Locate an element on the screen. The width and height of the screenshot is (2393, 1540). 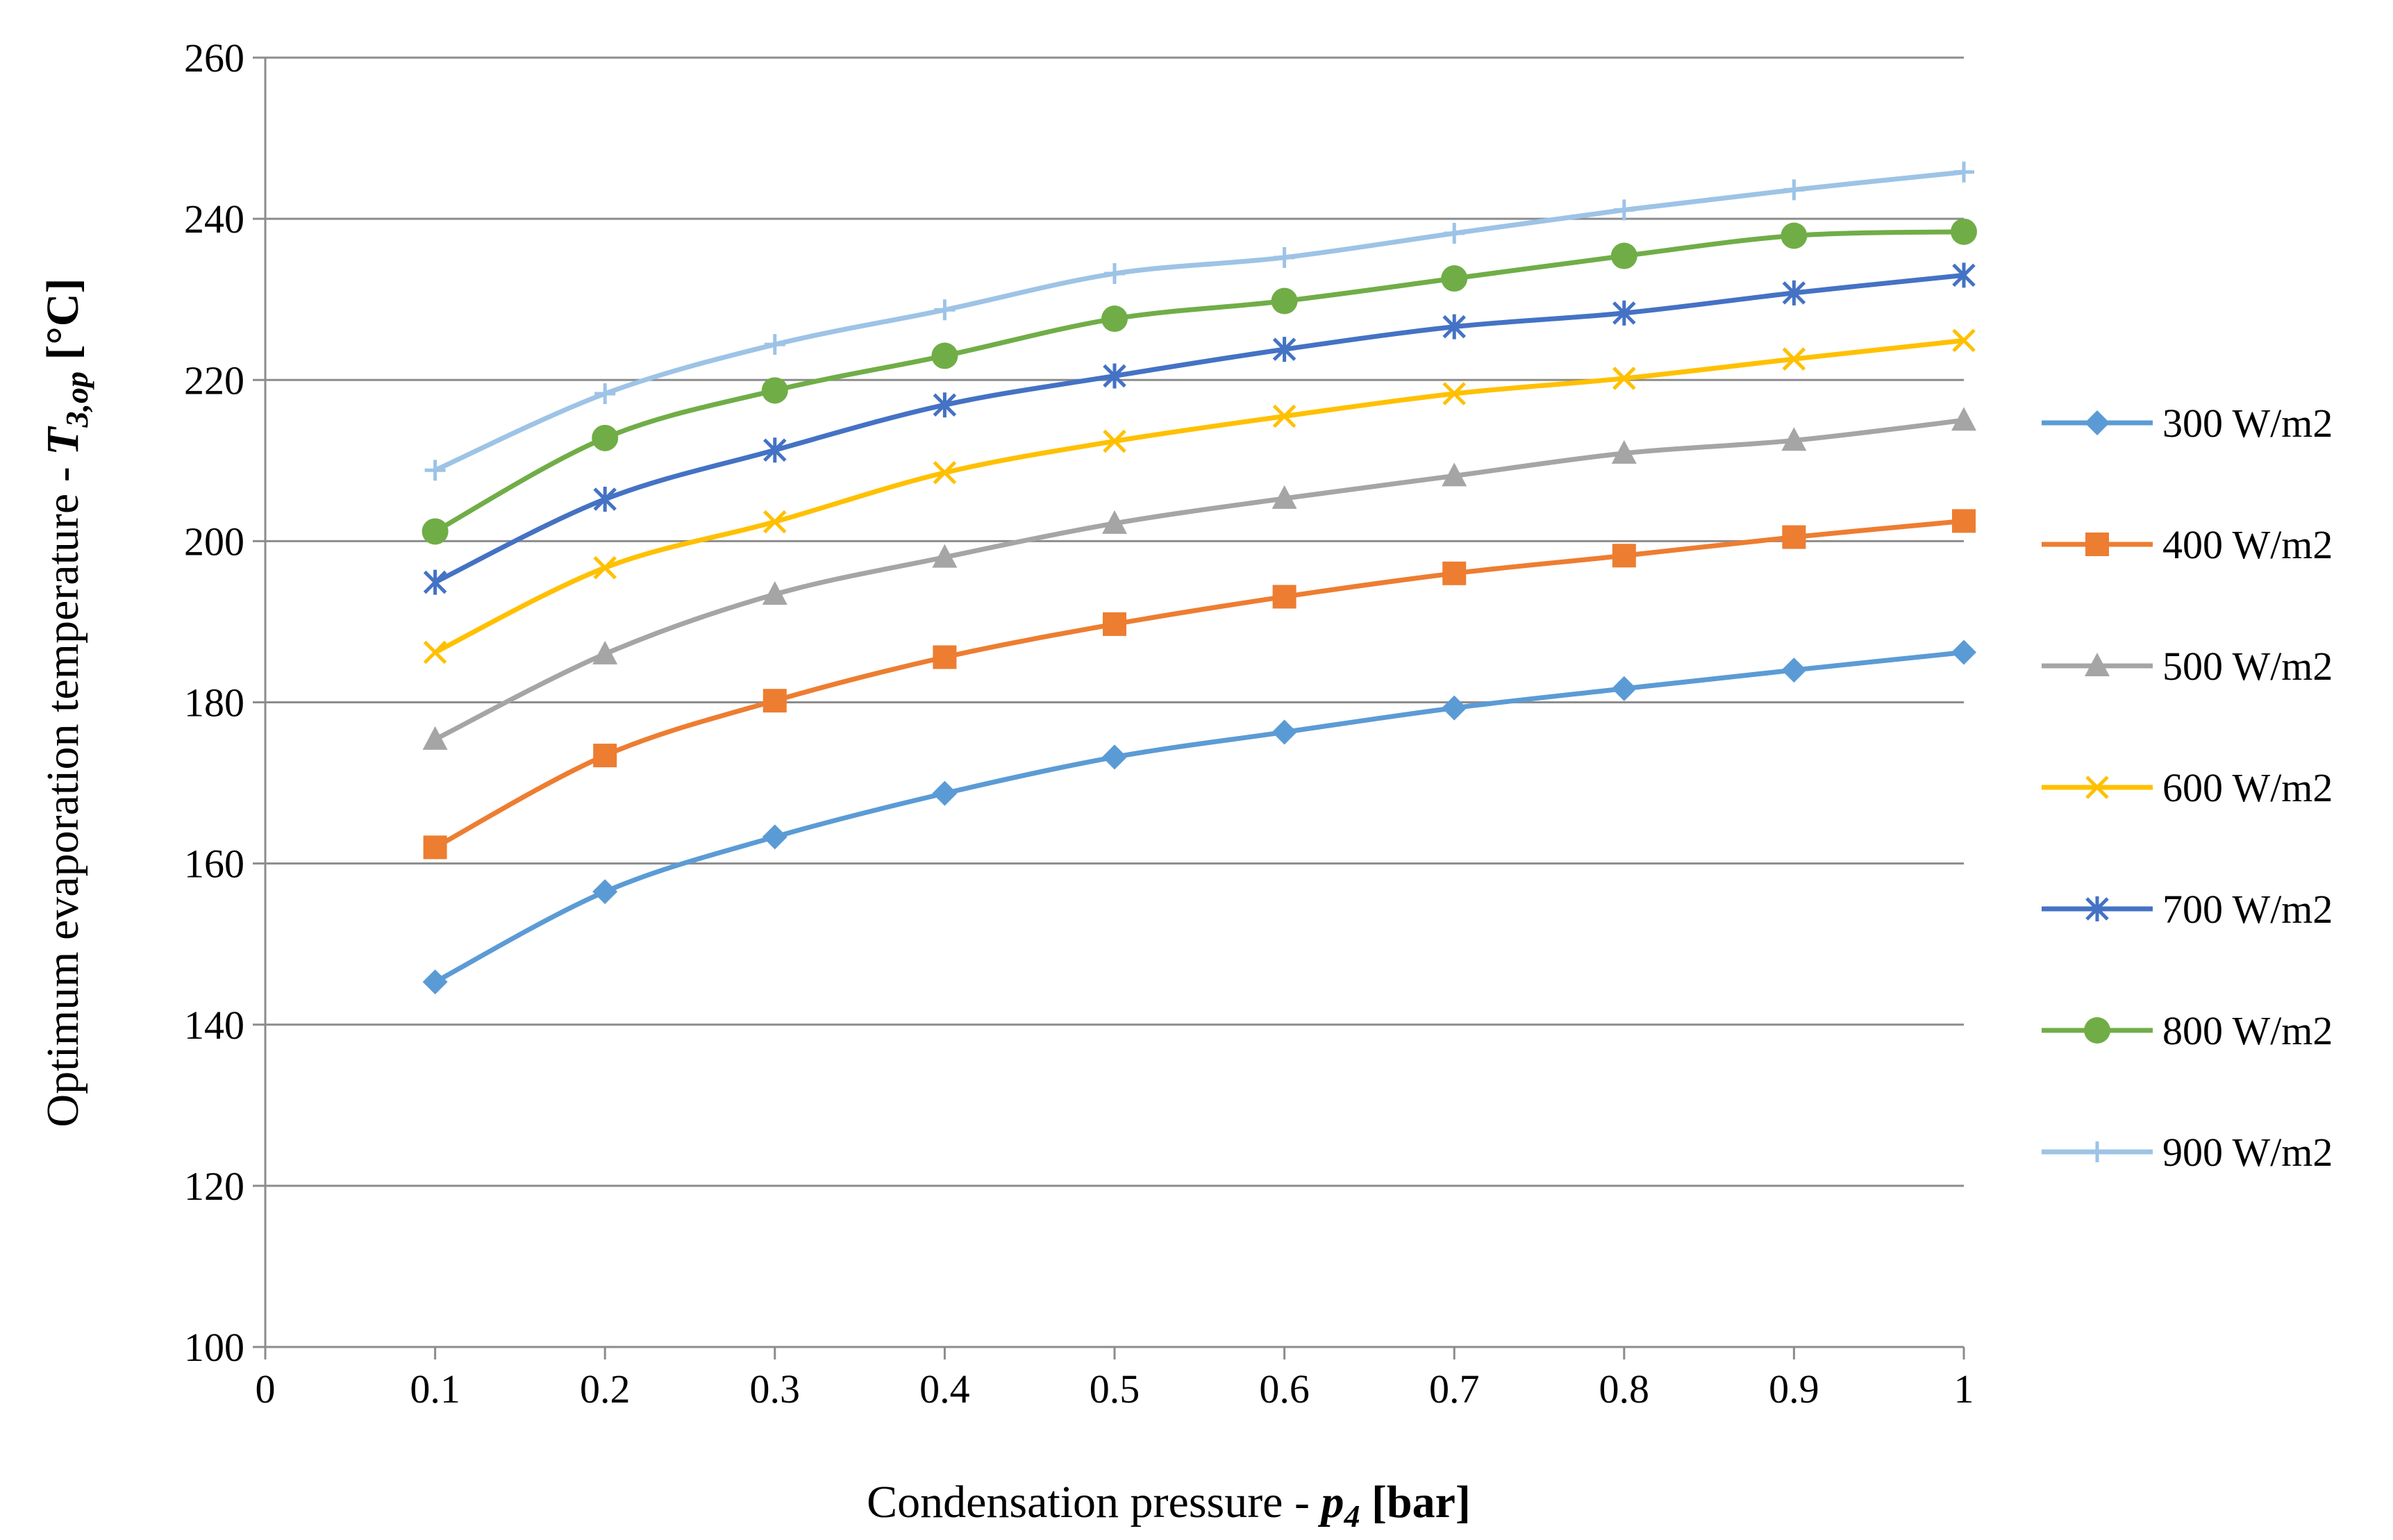
x-tick-label: 0.7 is located at coordinates (1455, 1389).